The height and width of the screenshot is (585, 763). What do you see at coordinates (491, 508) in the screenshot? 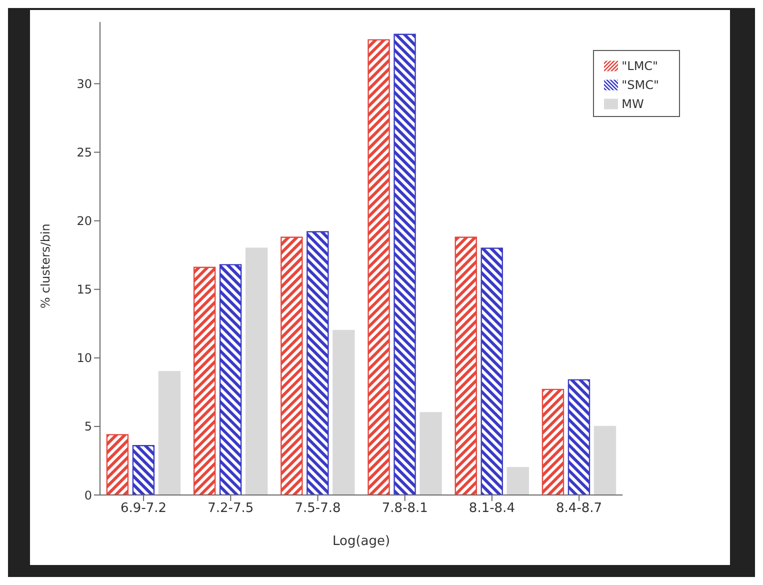
I see `x-tick-label: 8.1-8.4` at bounding box center [491, 508].